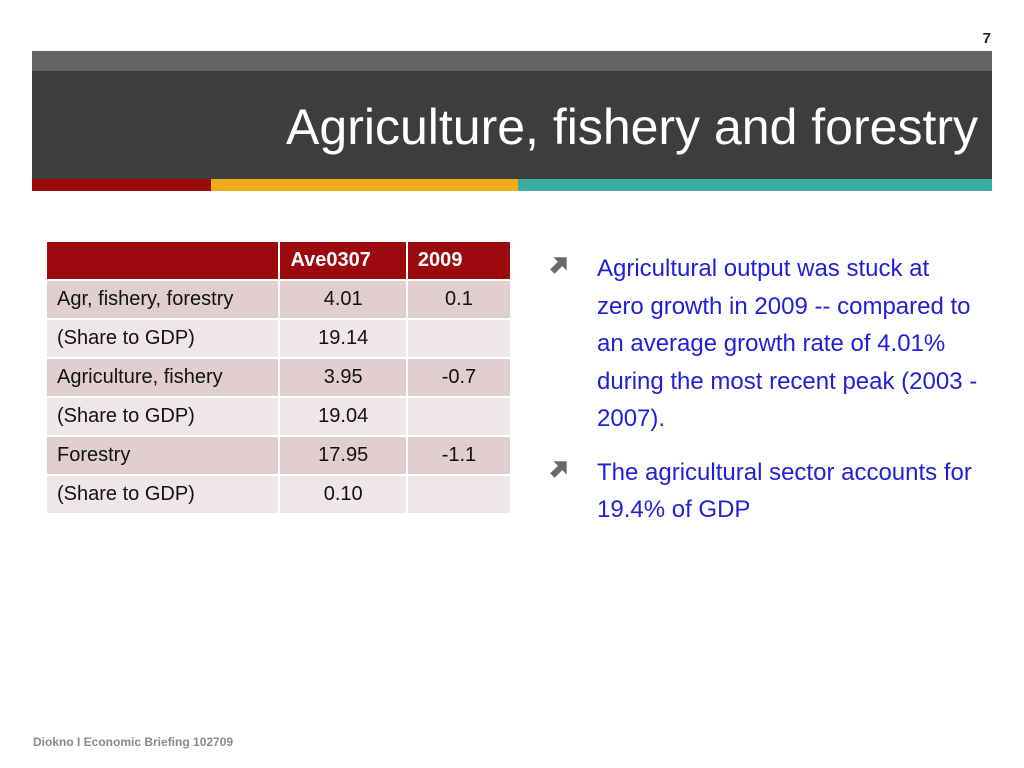 The height and width of the screenshot is (768, 1024). Describe the element at coordinates (121, 185) in the screenshot. I see `accent-bar-red` at that location.